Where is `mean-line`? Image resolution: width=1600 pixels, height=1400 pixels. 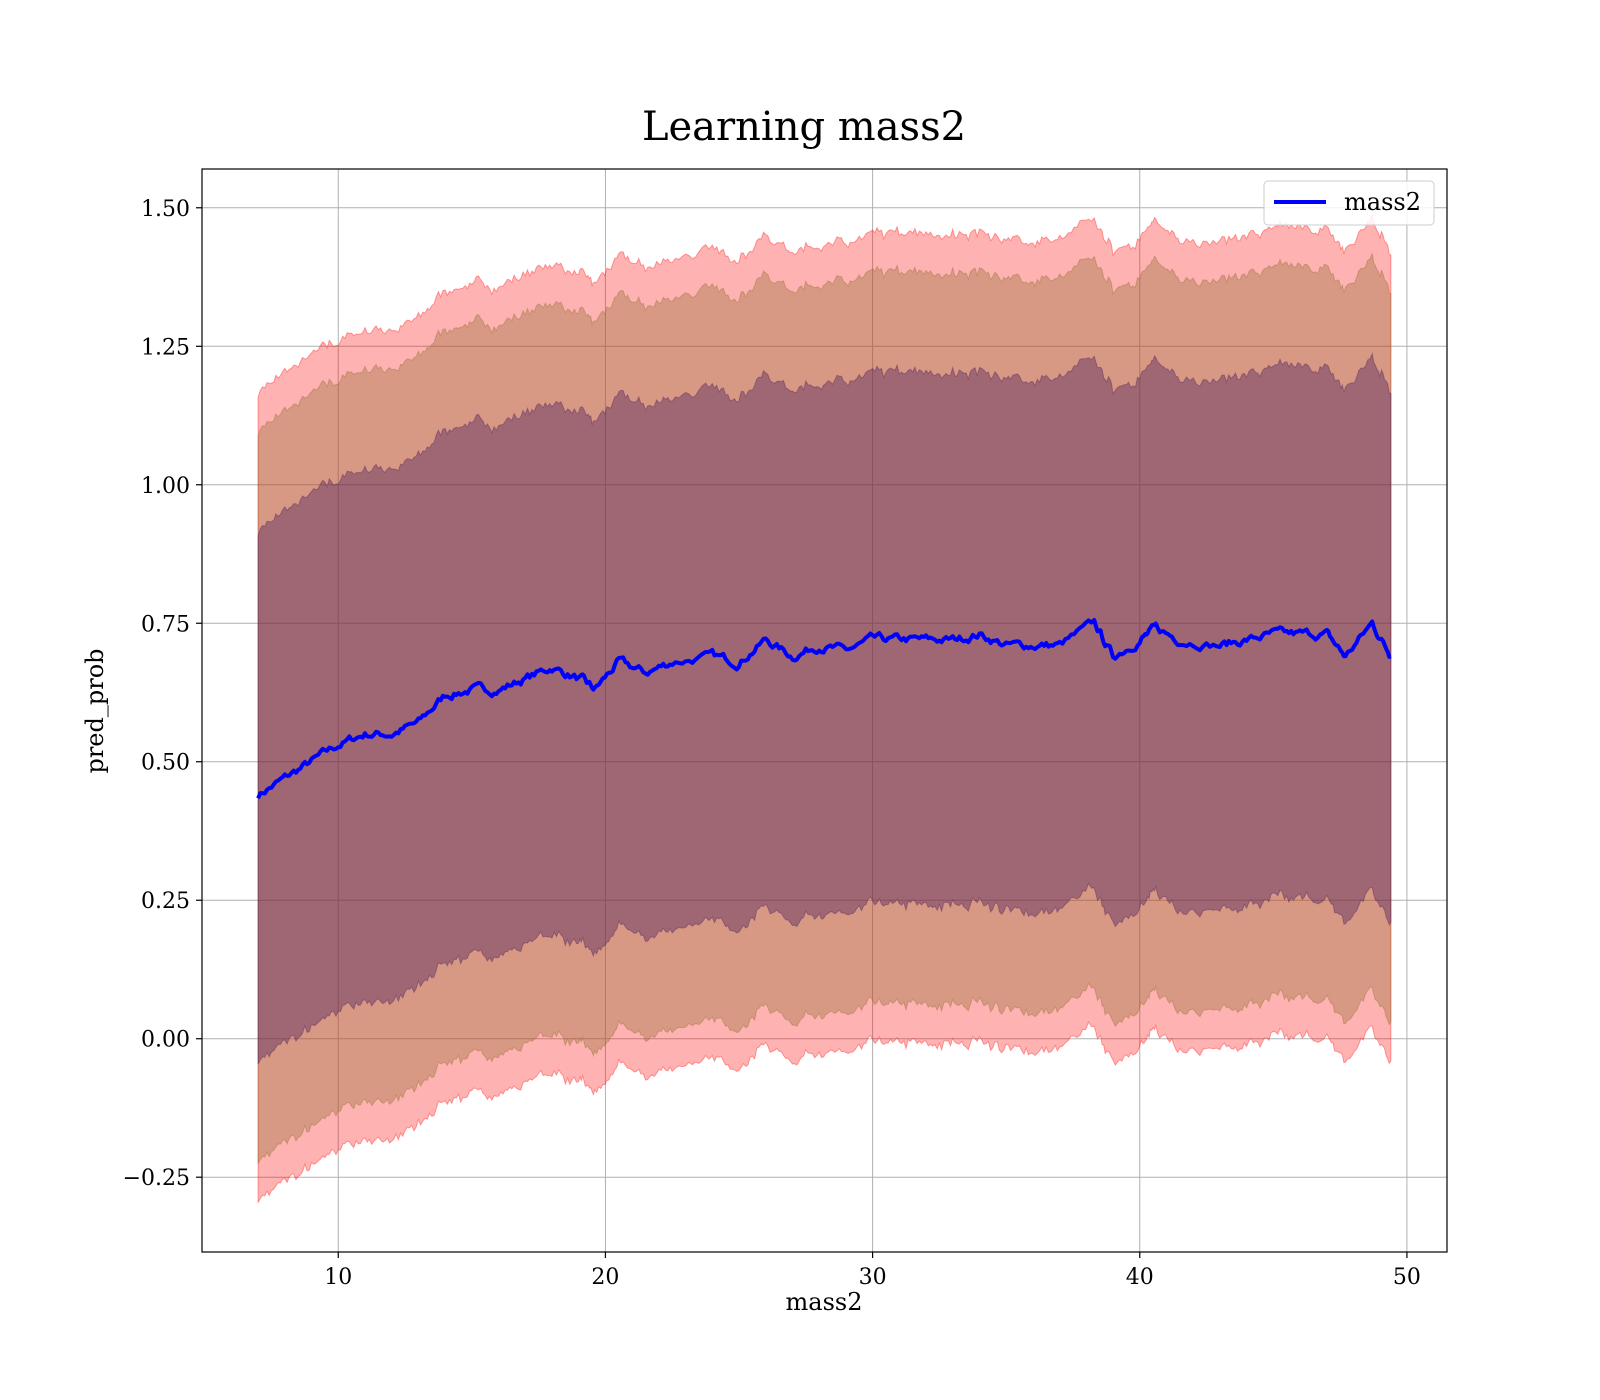
mean-line is located at coordinates (824, 709).